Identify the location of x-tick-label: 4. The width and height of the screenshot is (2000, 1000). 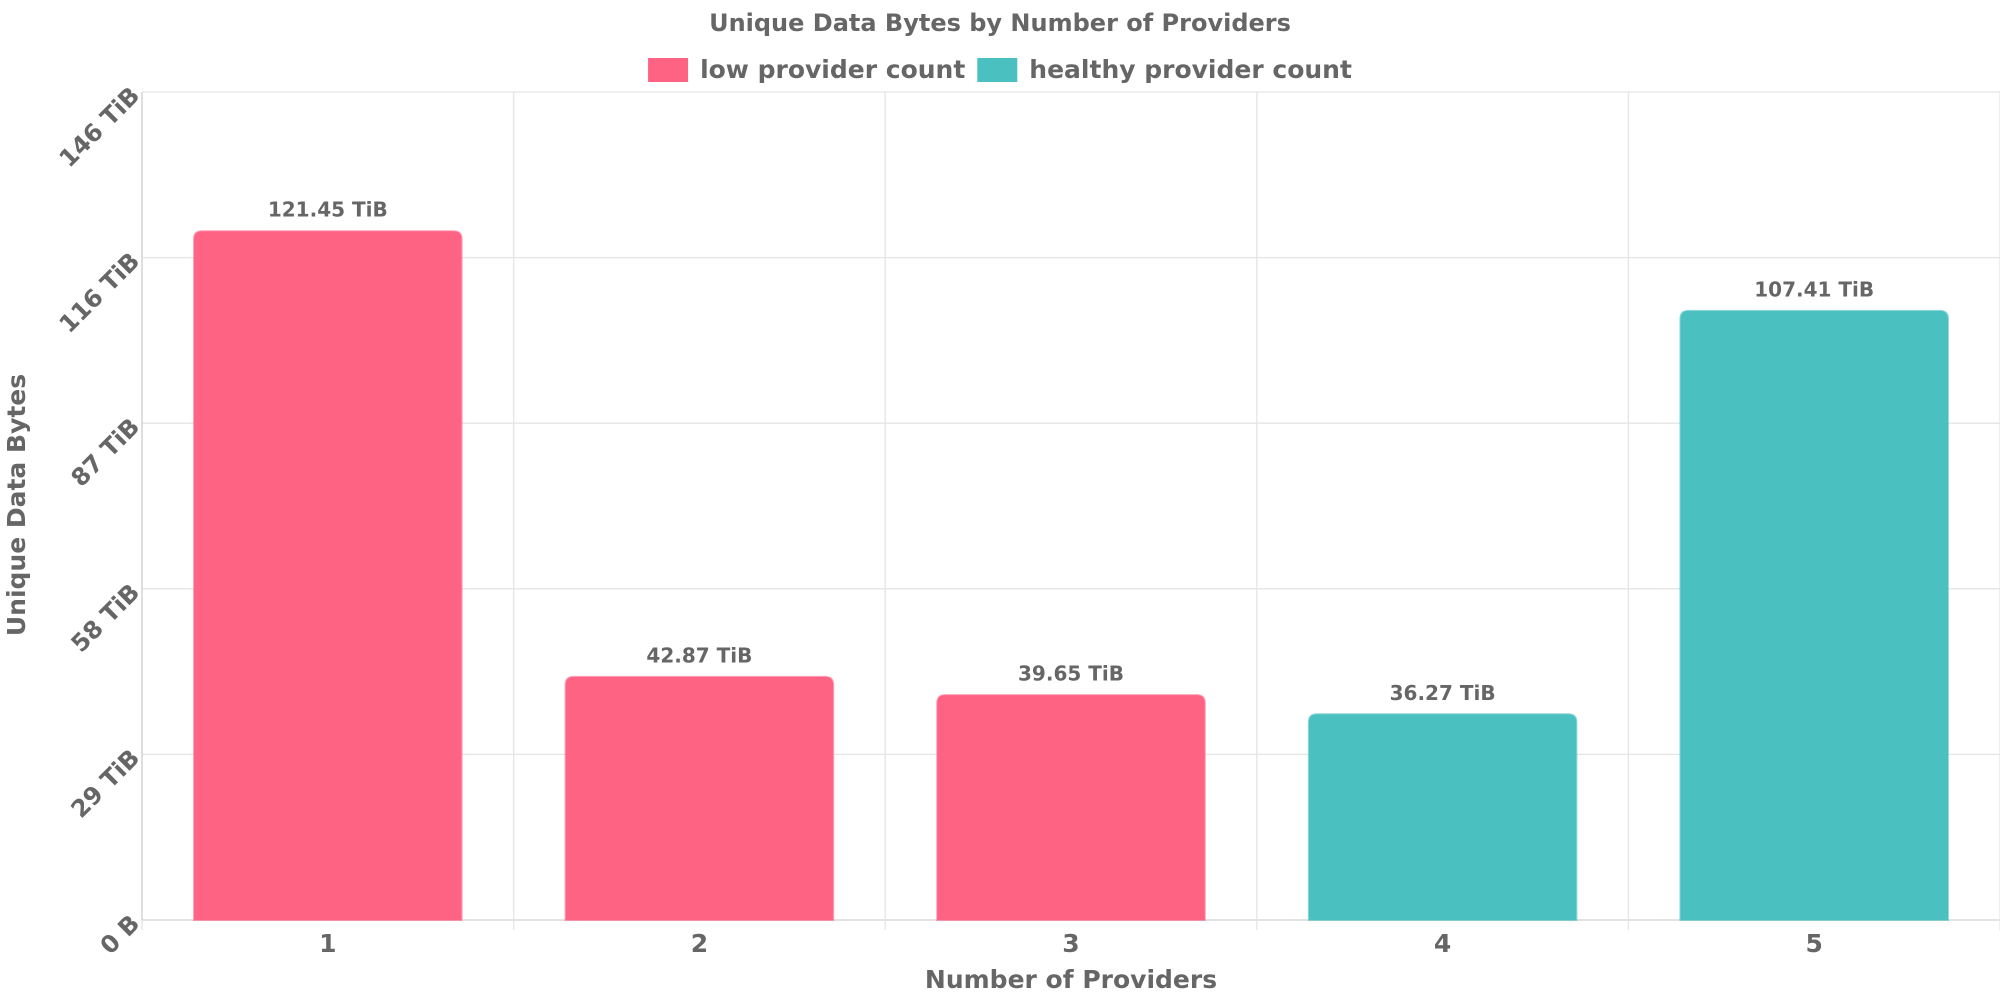
(1442, 943).